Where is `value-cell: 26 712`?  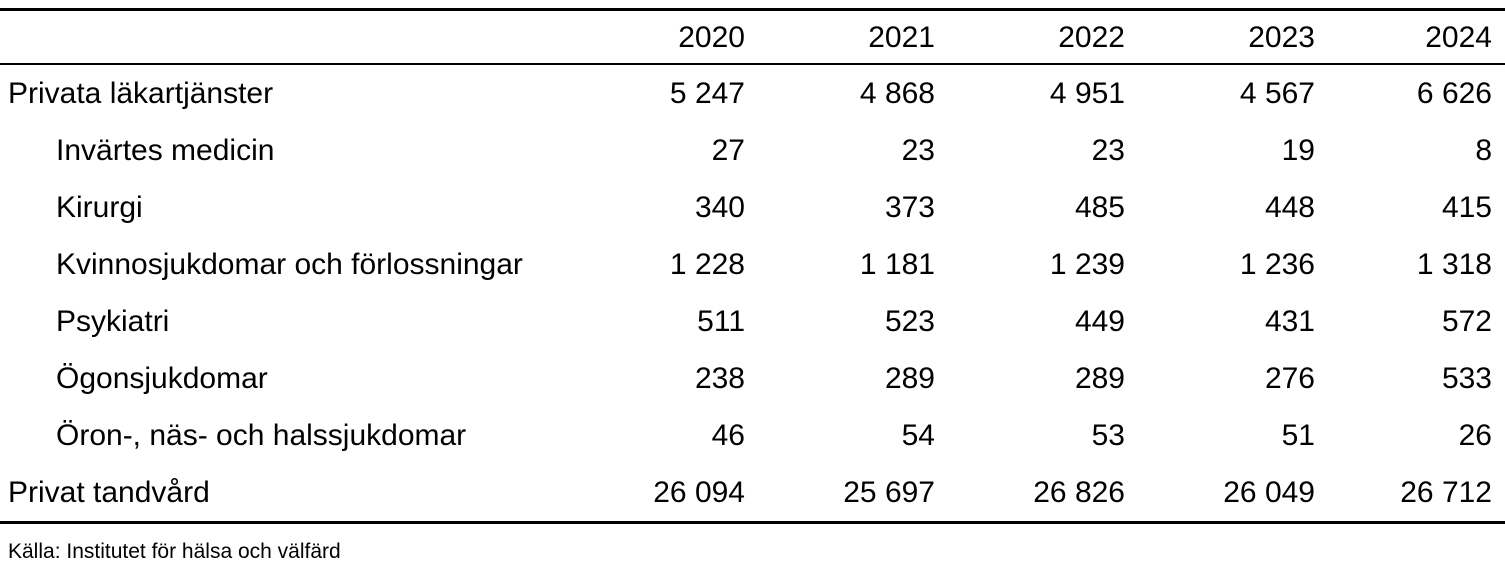
value-cell: 26 712 is located at coordinates (1446, 492).